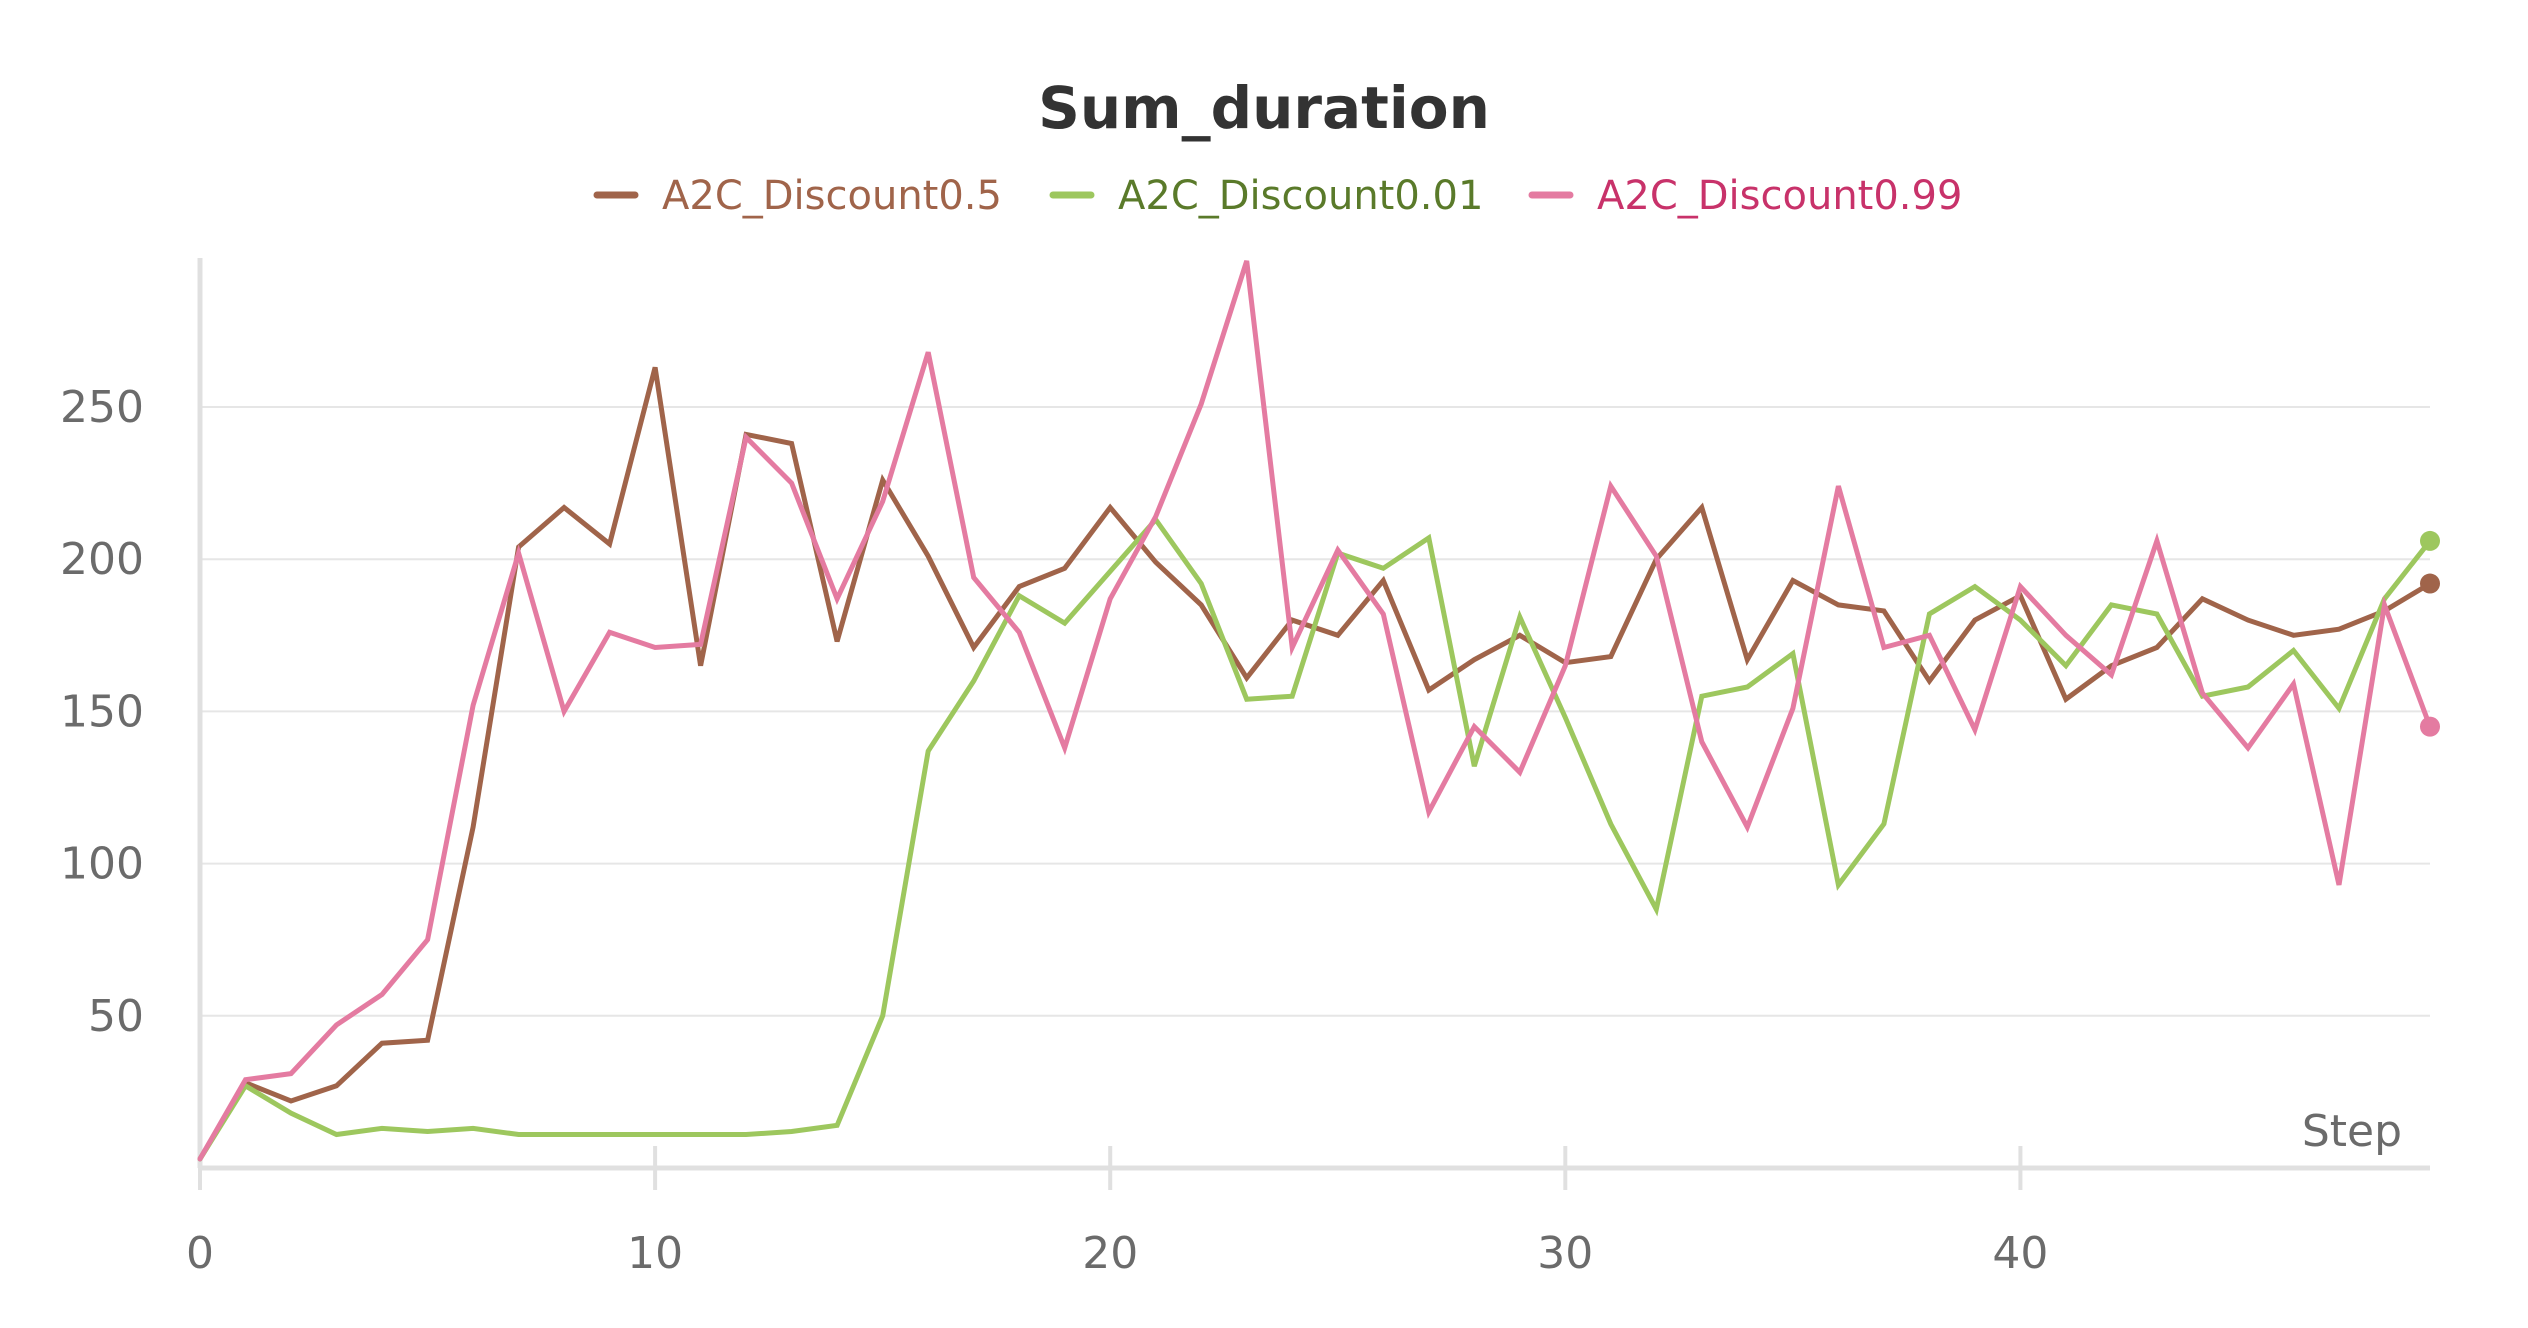 The image size is (2528, 1328). Describe the element at coordinates (1264, 108) in the screenshot. I see `chart-title: Sum_duration` at that location.